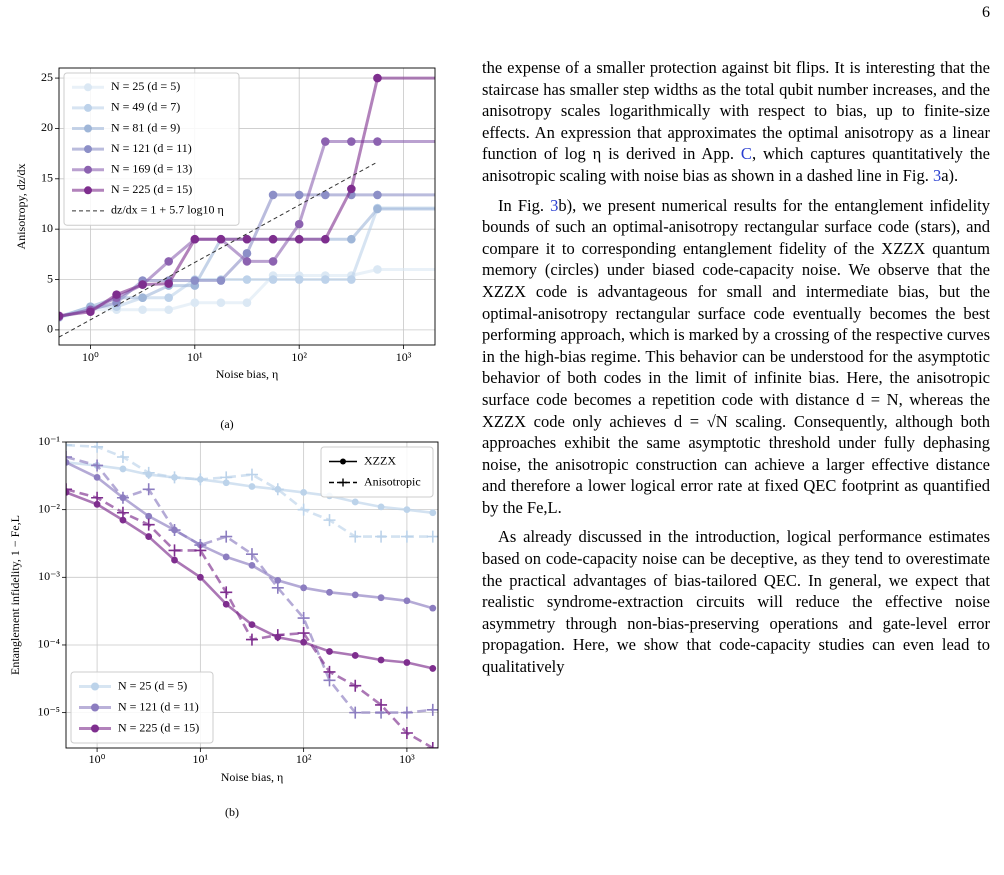  What do you see at coordinates (151, 168) in the screenshot?
I see `legend-label: N = 169 (d = 13)` at bounding box center [151, 168].